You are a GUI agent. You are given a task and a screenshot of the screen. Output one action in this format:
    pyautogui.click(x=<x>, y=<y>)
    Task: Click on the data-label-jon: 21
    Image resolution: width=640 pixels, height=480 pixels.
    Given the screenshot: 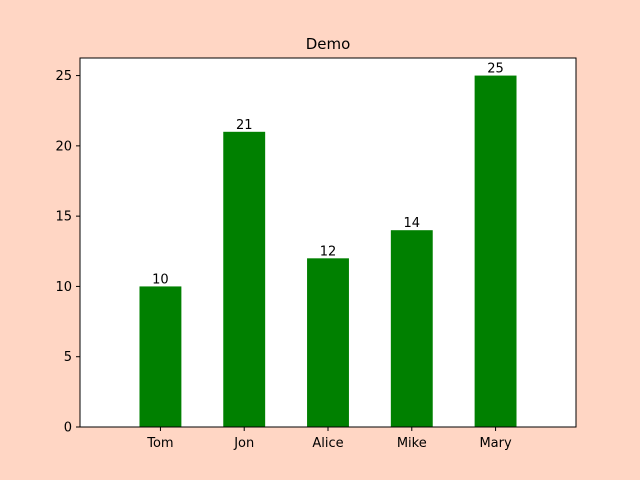 What is the action you would take?
    pyautogui.click(x=244, y=125)
    